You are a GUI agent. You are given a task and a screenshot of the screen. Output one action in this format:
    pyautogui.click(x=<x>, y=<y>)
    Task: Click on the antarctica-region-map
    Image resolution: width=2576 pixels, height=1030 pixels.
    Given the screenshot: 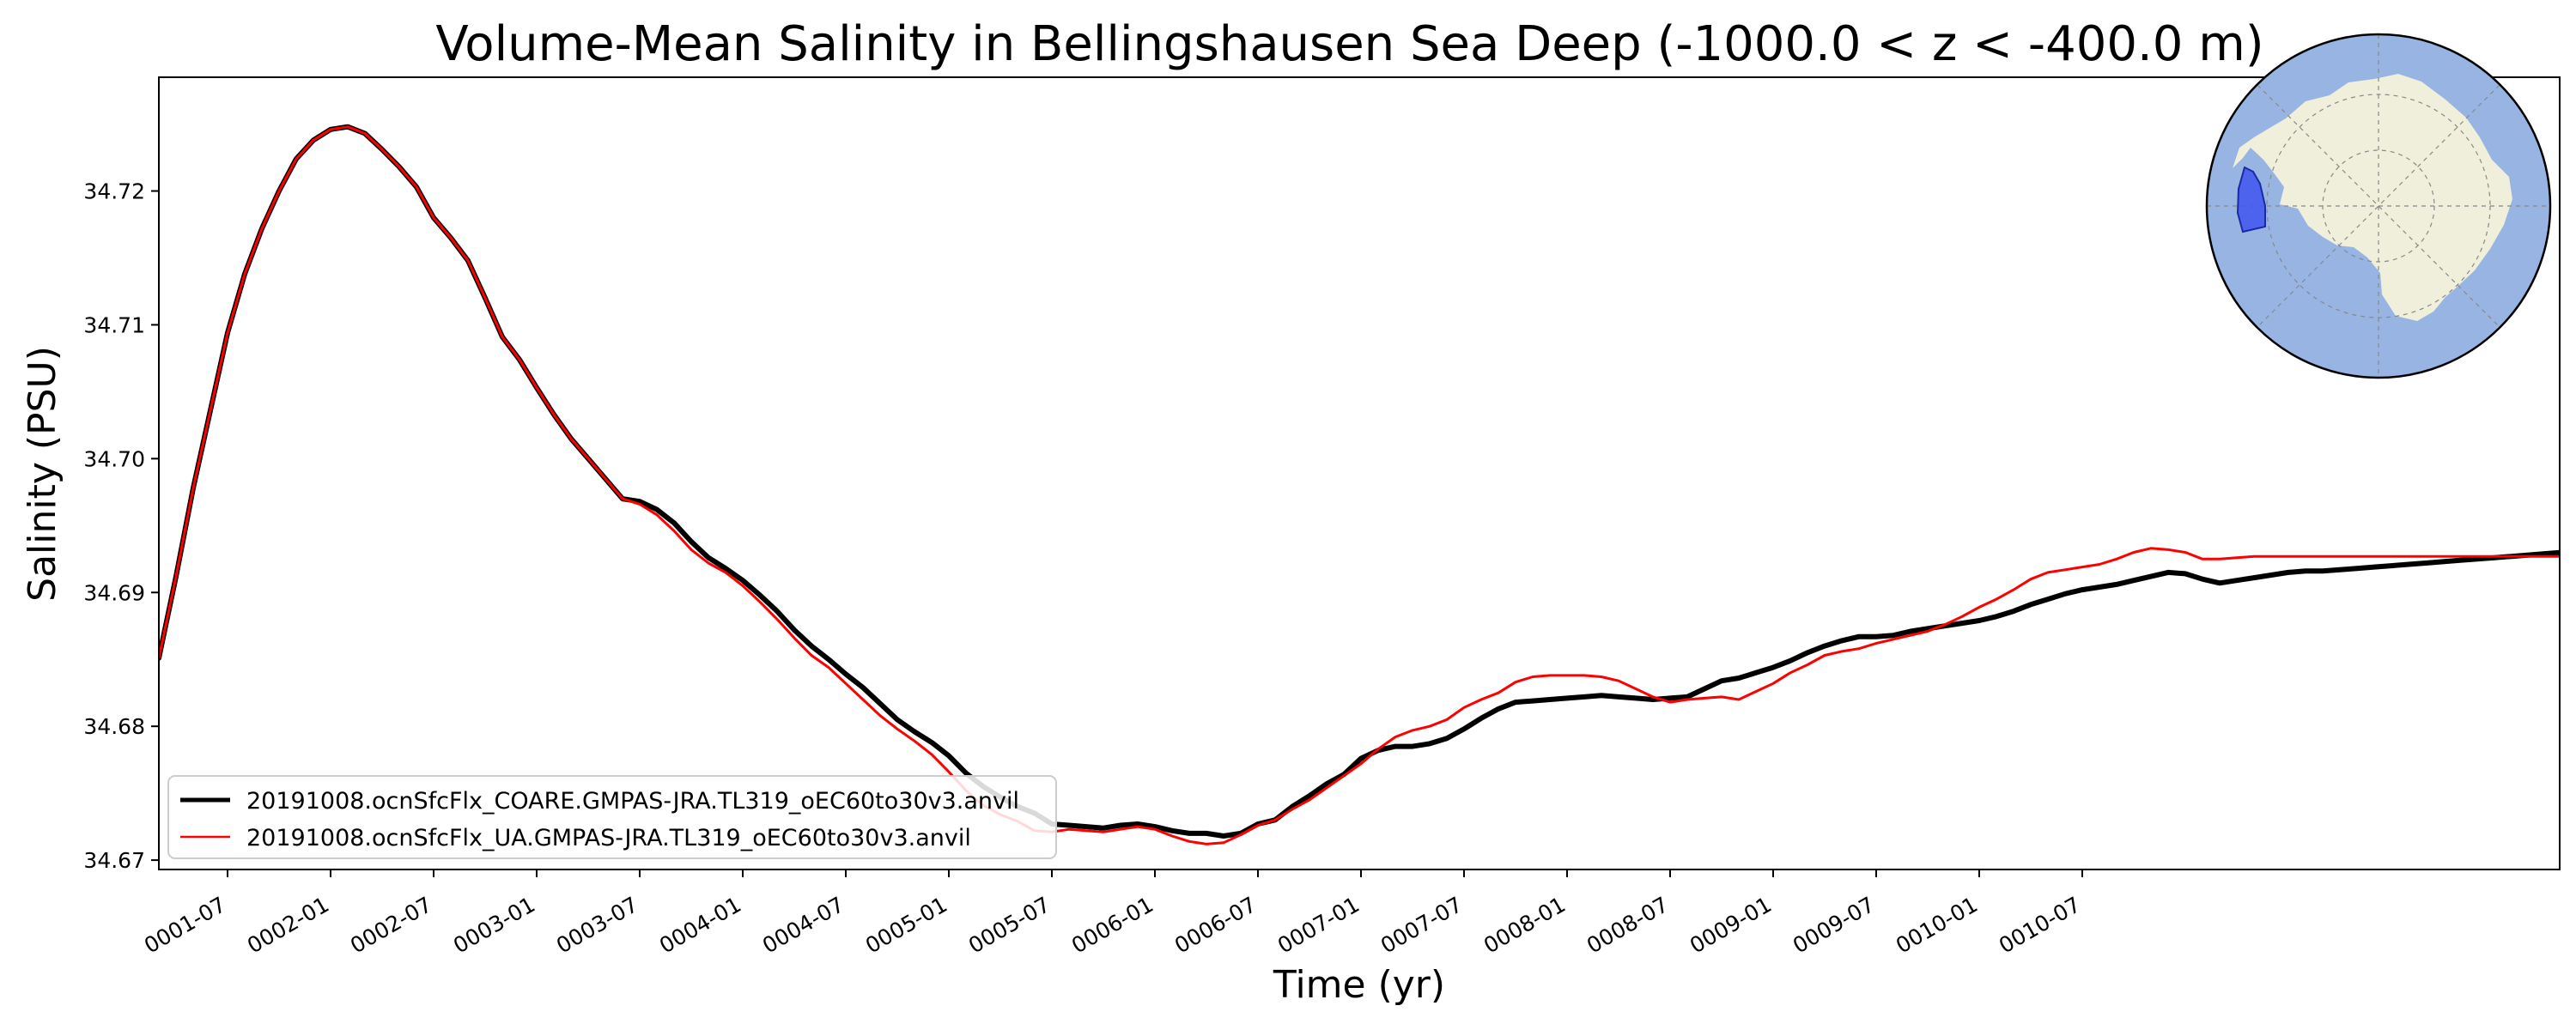 What is the action you would take?
    pyautogui.click(x=2378, y=206)
    